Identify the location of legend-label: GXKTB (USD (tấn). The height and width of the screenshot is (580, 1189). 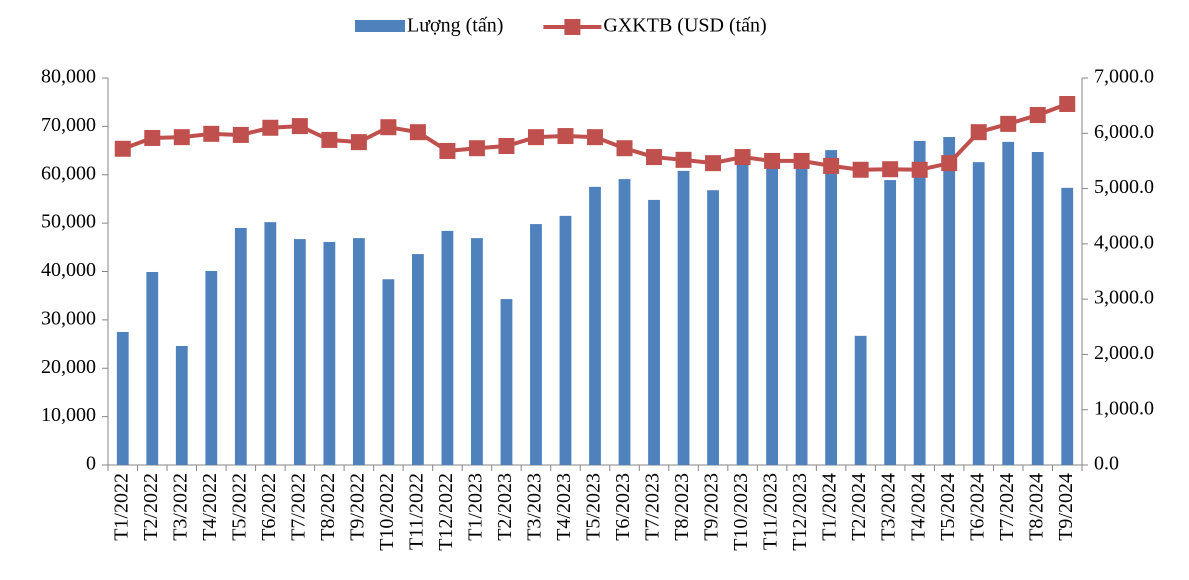
(684, 26).